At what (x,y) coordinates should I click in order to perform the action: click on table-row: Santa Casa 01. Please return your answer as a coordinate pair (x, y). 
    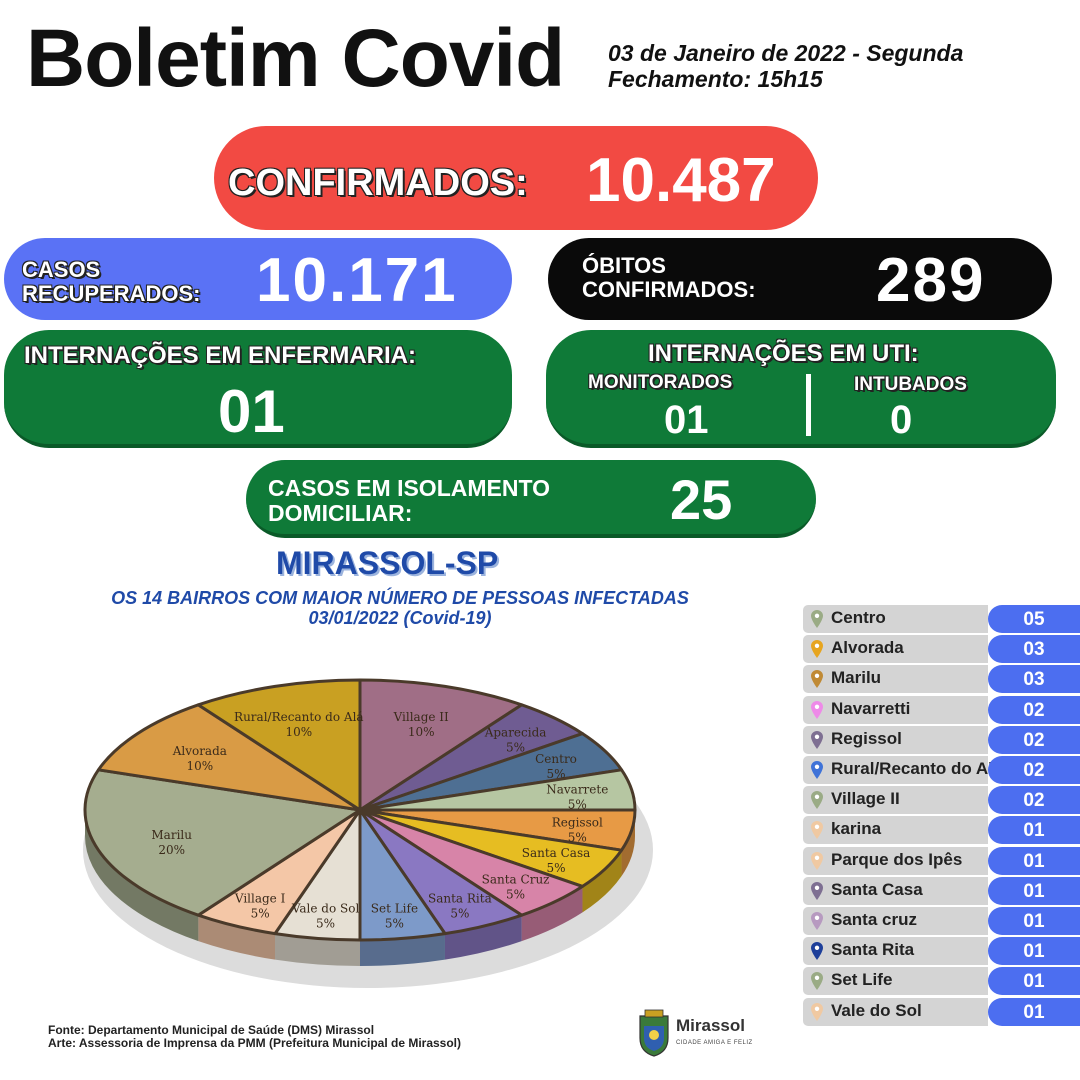
    Looking at the image, I should click on (941, 890).